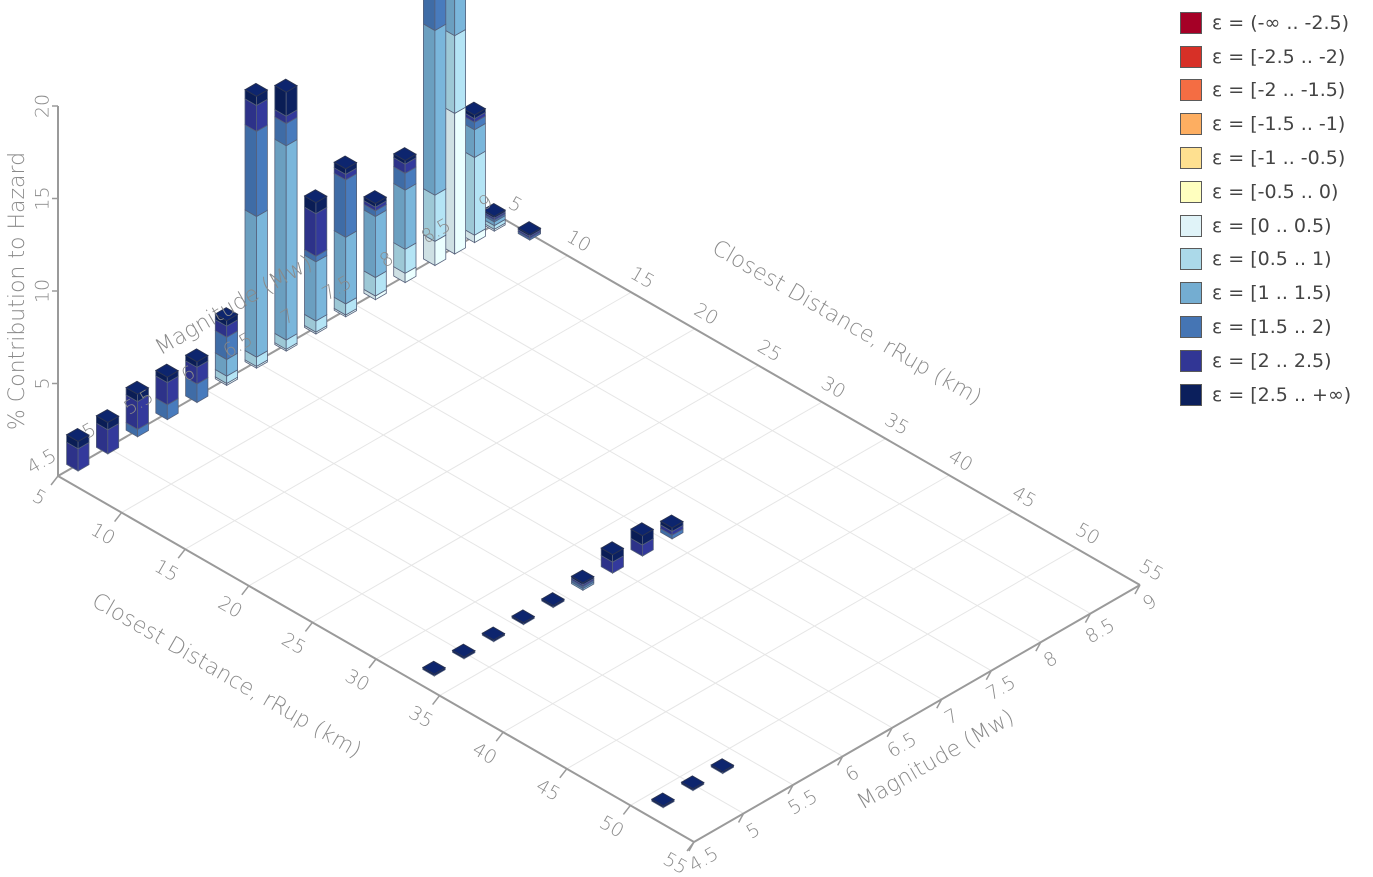  I want to click on distance-tick-label-back: 50, so click(1088, 533).